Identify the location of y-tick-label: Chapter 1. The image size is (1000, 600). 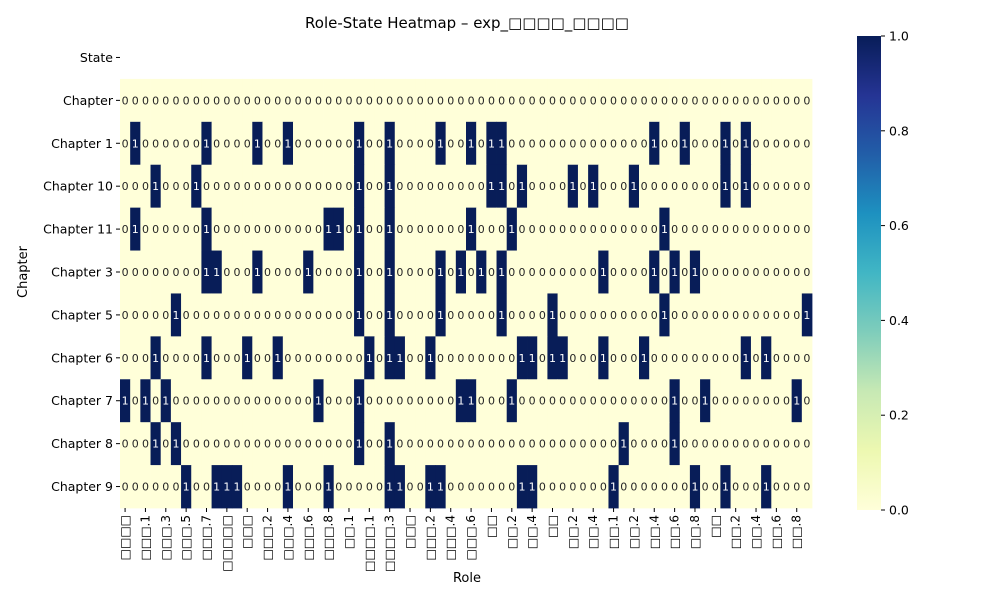
(82, 143).